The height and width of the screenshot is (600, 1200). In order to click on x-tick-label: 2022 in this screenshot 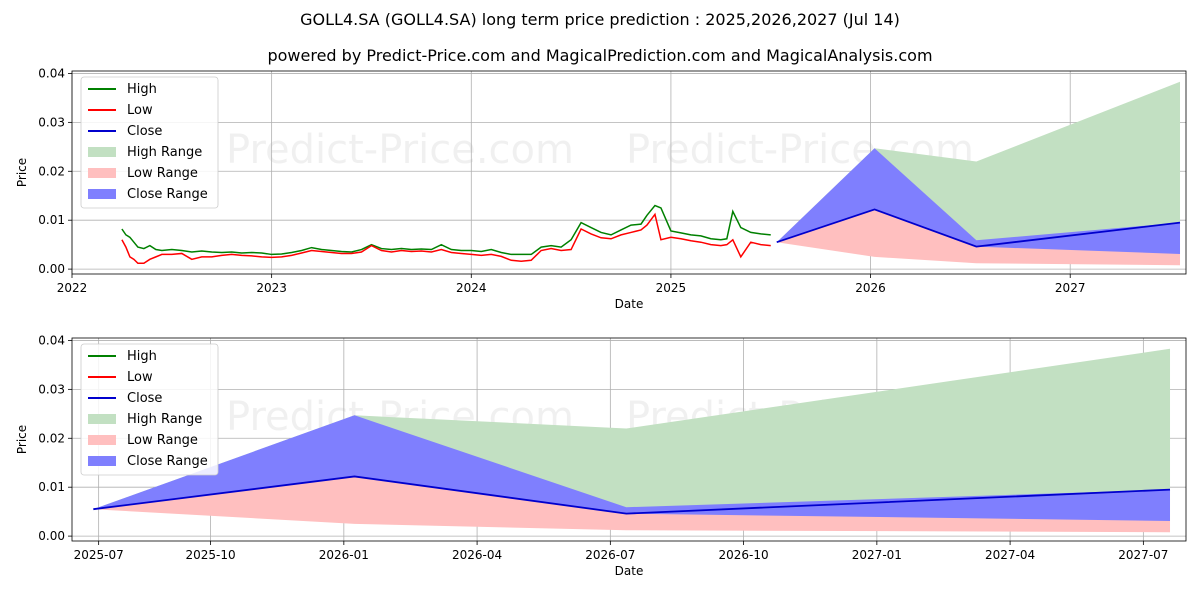, I will do `click(72, 288)`.